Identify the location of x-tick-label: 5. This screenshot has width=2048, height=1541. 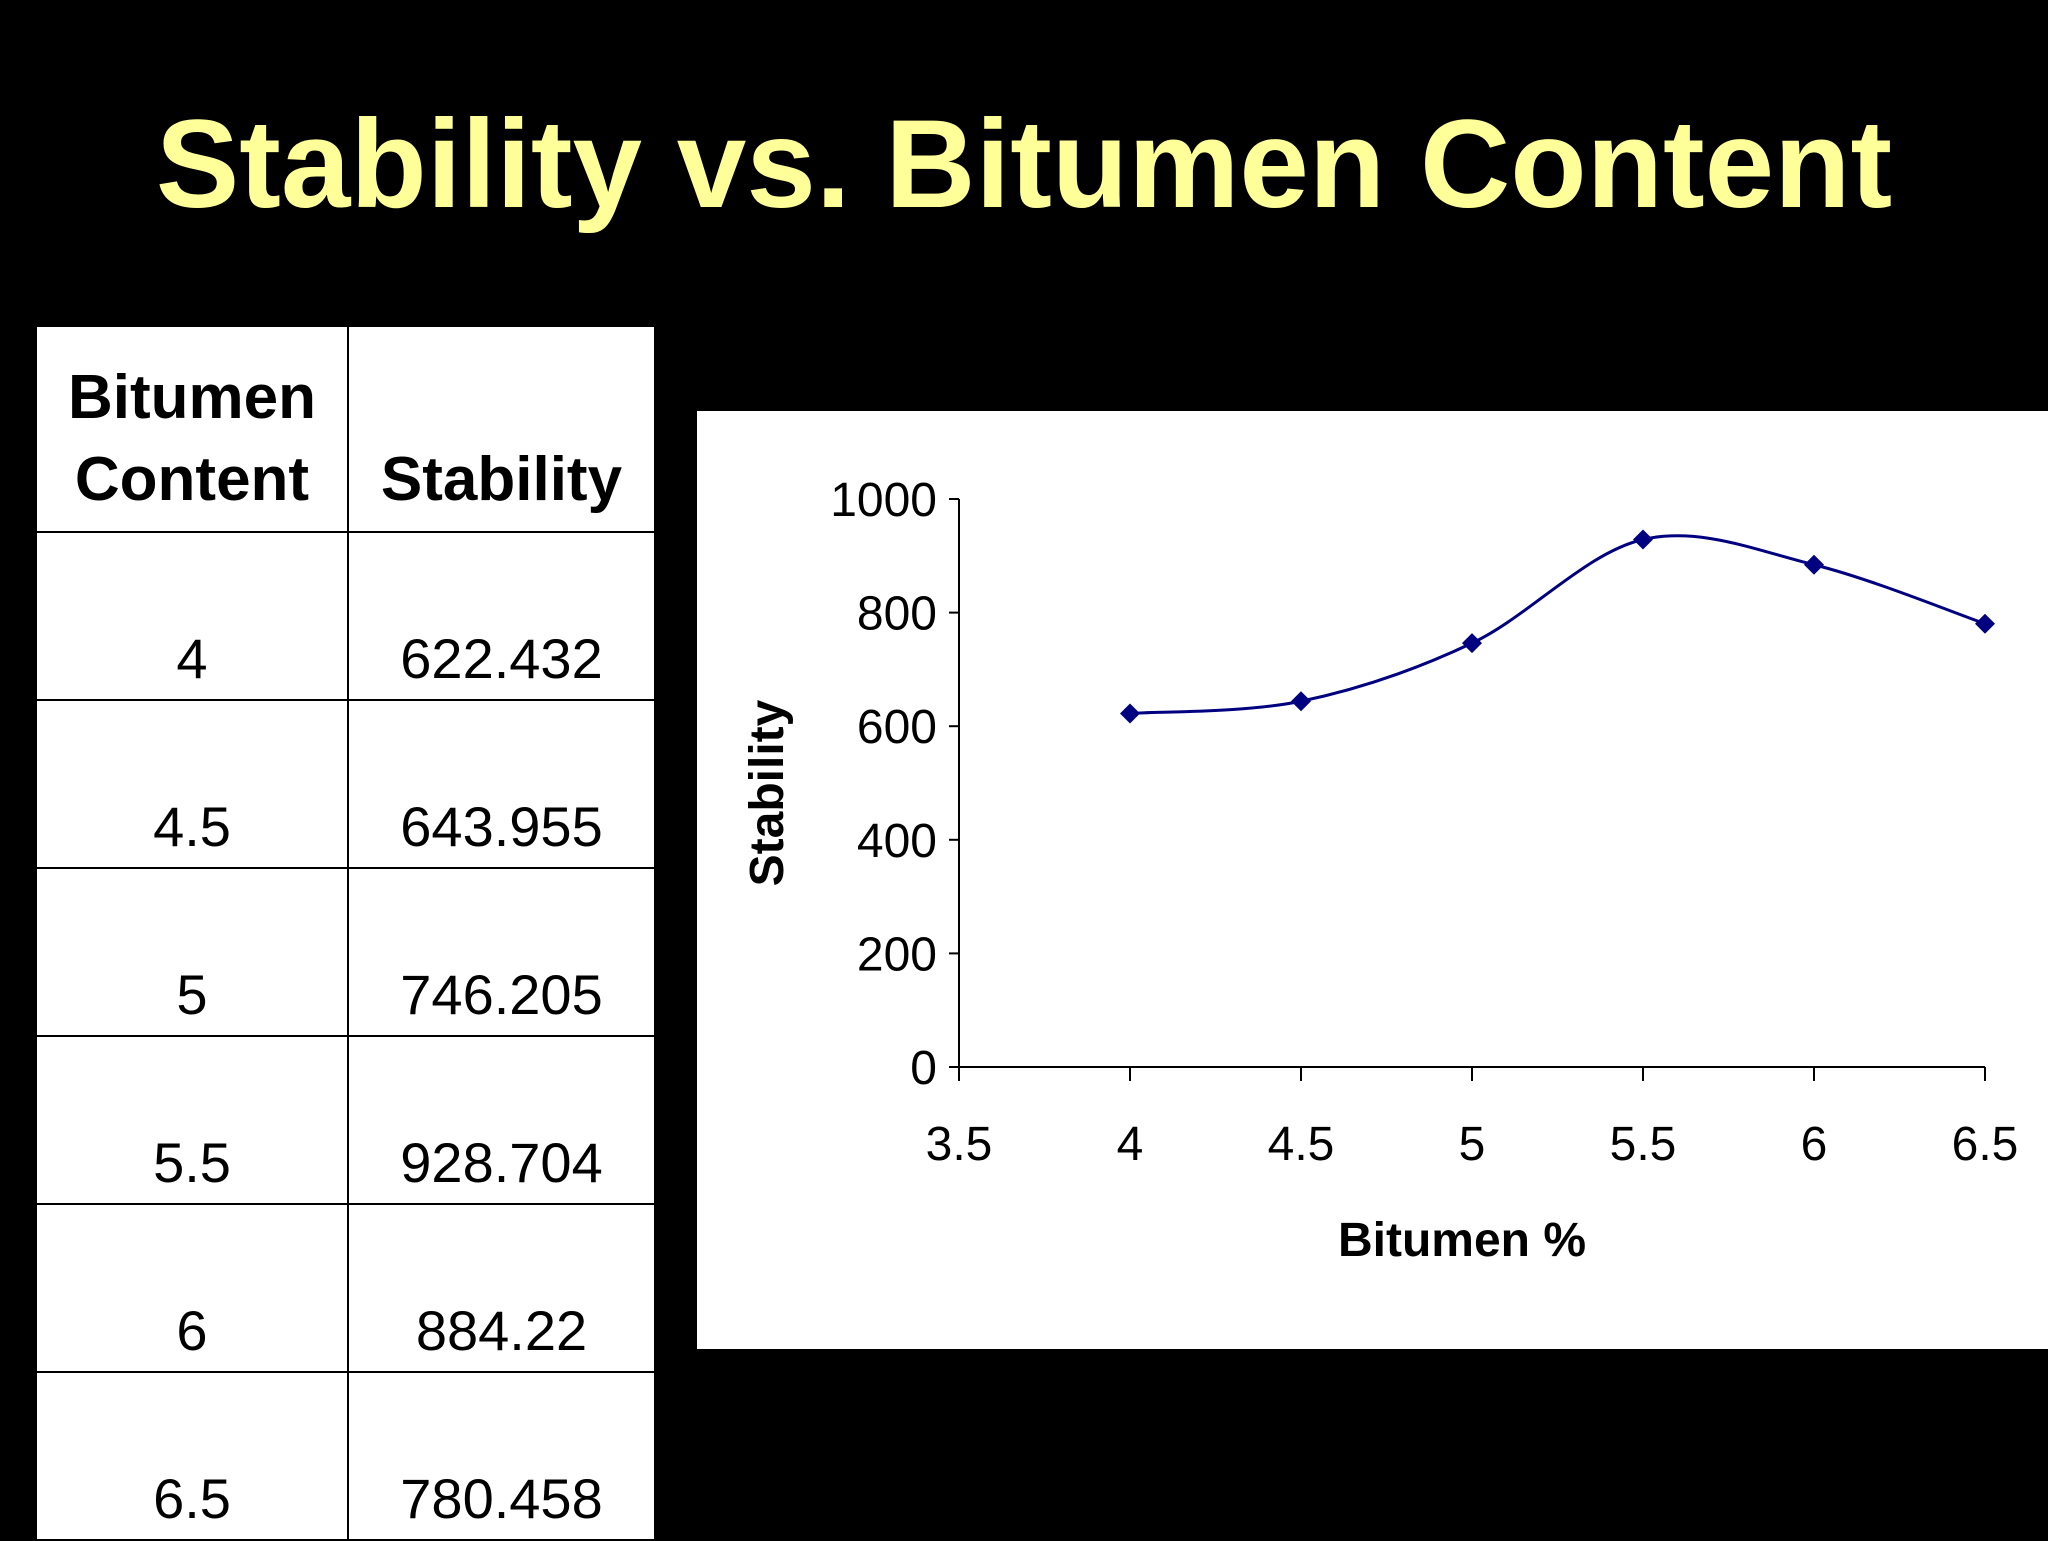
(1472, 1144).